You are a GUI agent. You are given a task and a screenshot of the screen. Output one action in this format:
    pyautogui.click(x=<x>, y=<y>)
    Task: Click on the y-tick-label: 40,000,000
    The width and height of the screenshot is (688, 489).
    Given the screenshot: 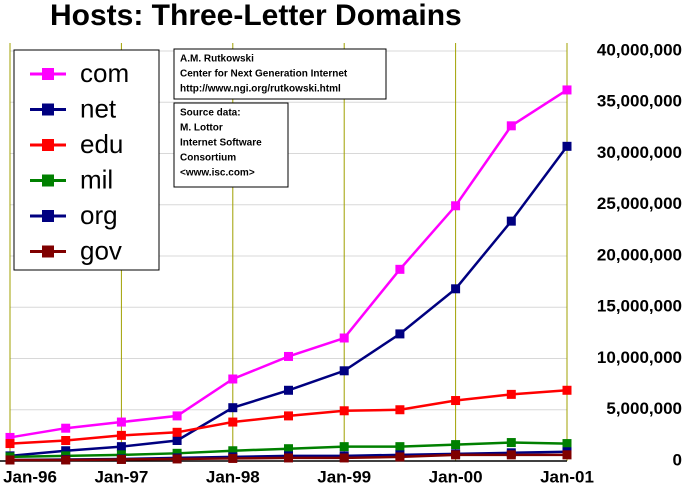 What is the action you would take?
    pyautogui.click(x=639, y=49)
    